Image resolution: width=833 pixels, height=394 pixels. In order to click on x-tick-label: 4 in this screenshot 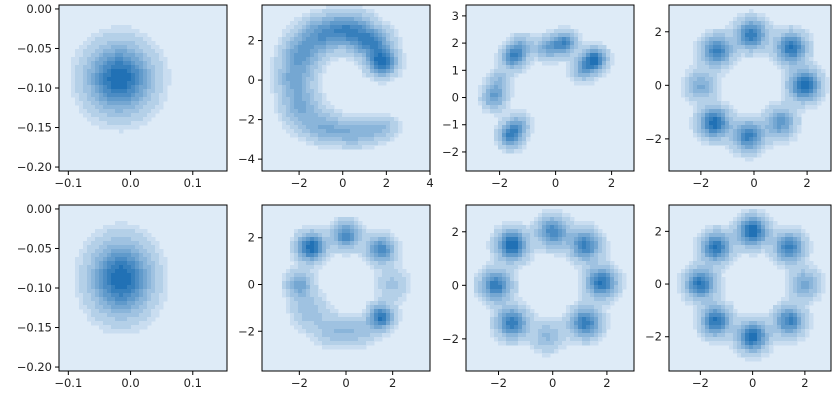, I will do `click(429, 183)`.